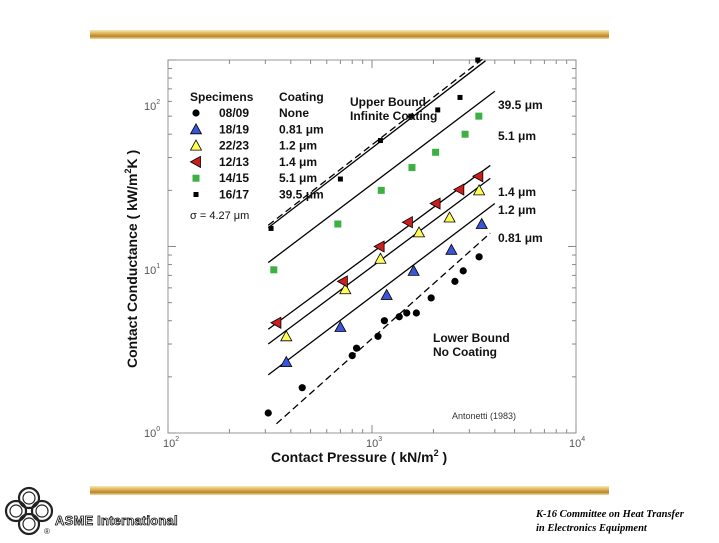 The width and height of the screenshot is (719, 543). What do you see at coordinates (591, 528) in the screenshot?
I see `credit-line-2: in Electronics Equipment` at bounding box center [591, 528].